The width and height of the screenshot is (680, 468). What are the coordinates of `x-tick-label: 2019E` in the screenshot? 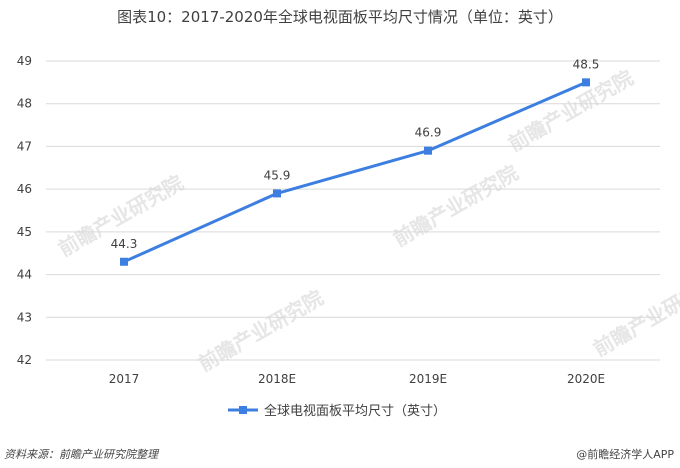 It's located at (428, 379).